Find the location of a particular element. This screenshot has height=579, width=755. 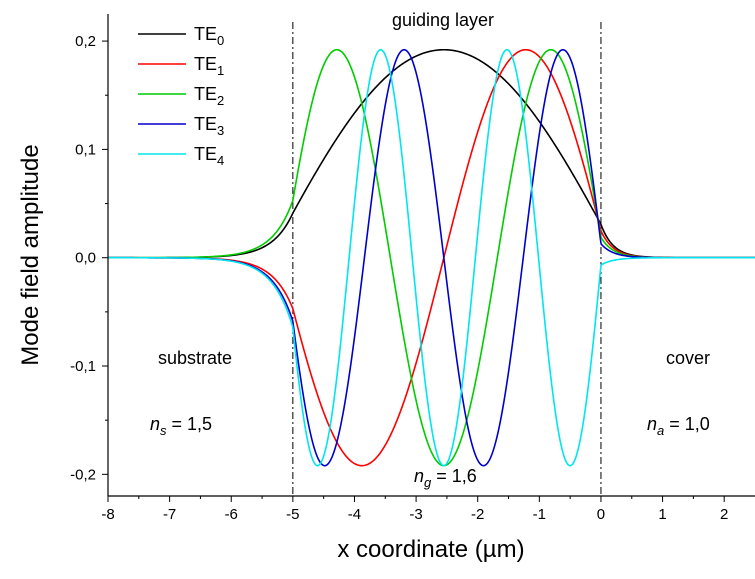

legend: TE0 TE1 TE2 TE3 TE4 is located at coordinates (181, 96).